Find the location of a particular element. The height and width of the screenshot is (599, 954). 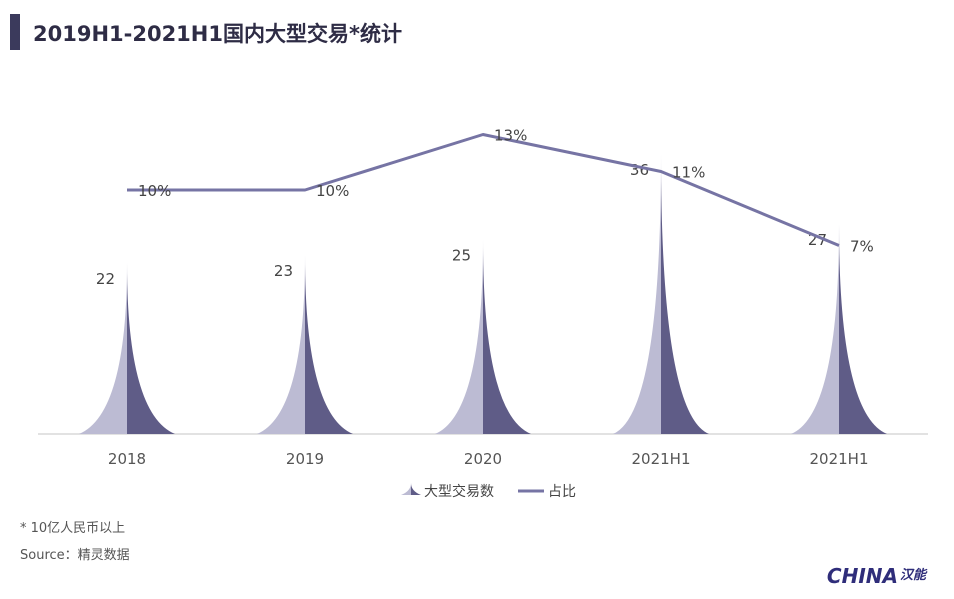

source-note: Source：精灵数据 is located at coordinates (75, 555).